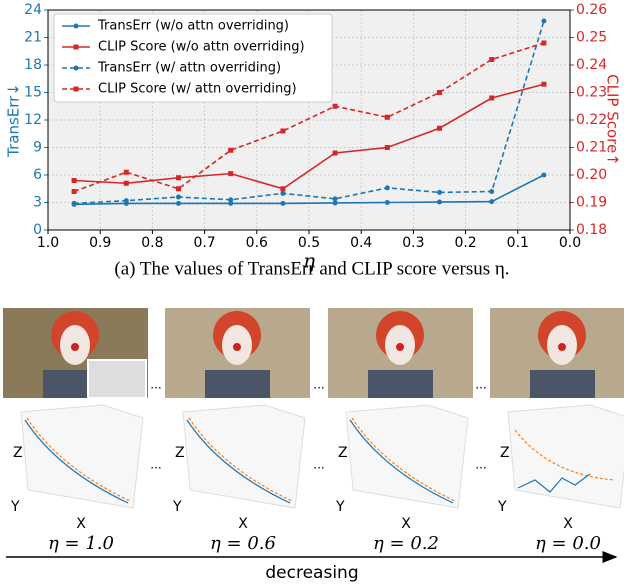 The image size is (624, 587). What do you see at coordinates (518, 243) in the screenshot?
I see `x-tick-label: 0.1` at bounding box center [518, 243].